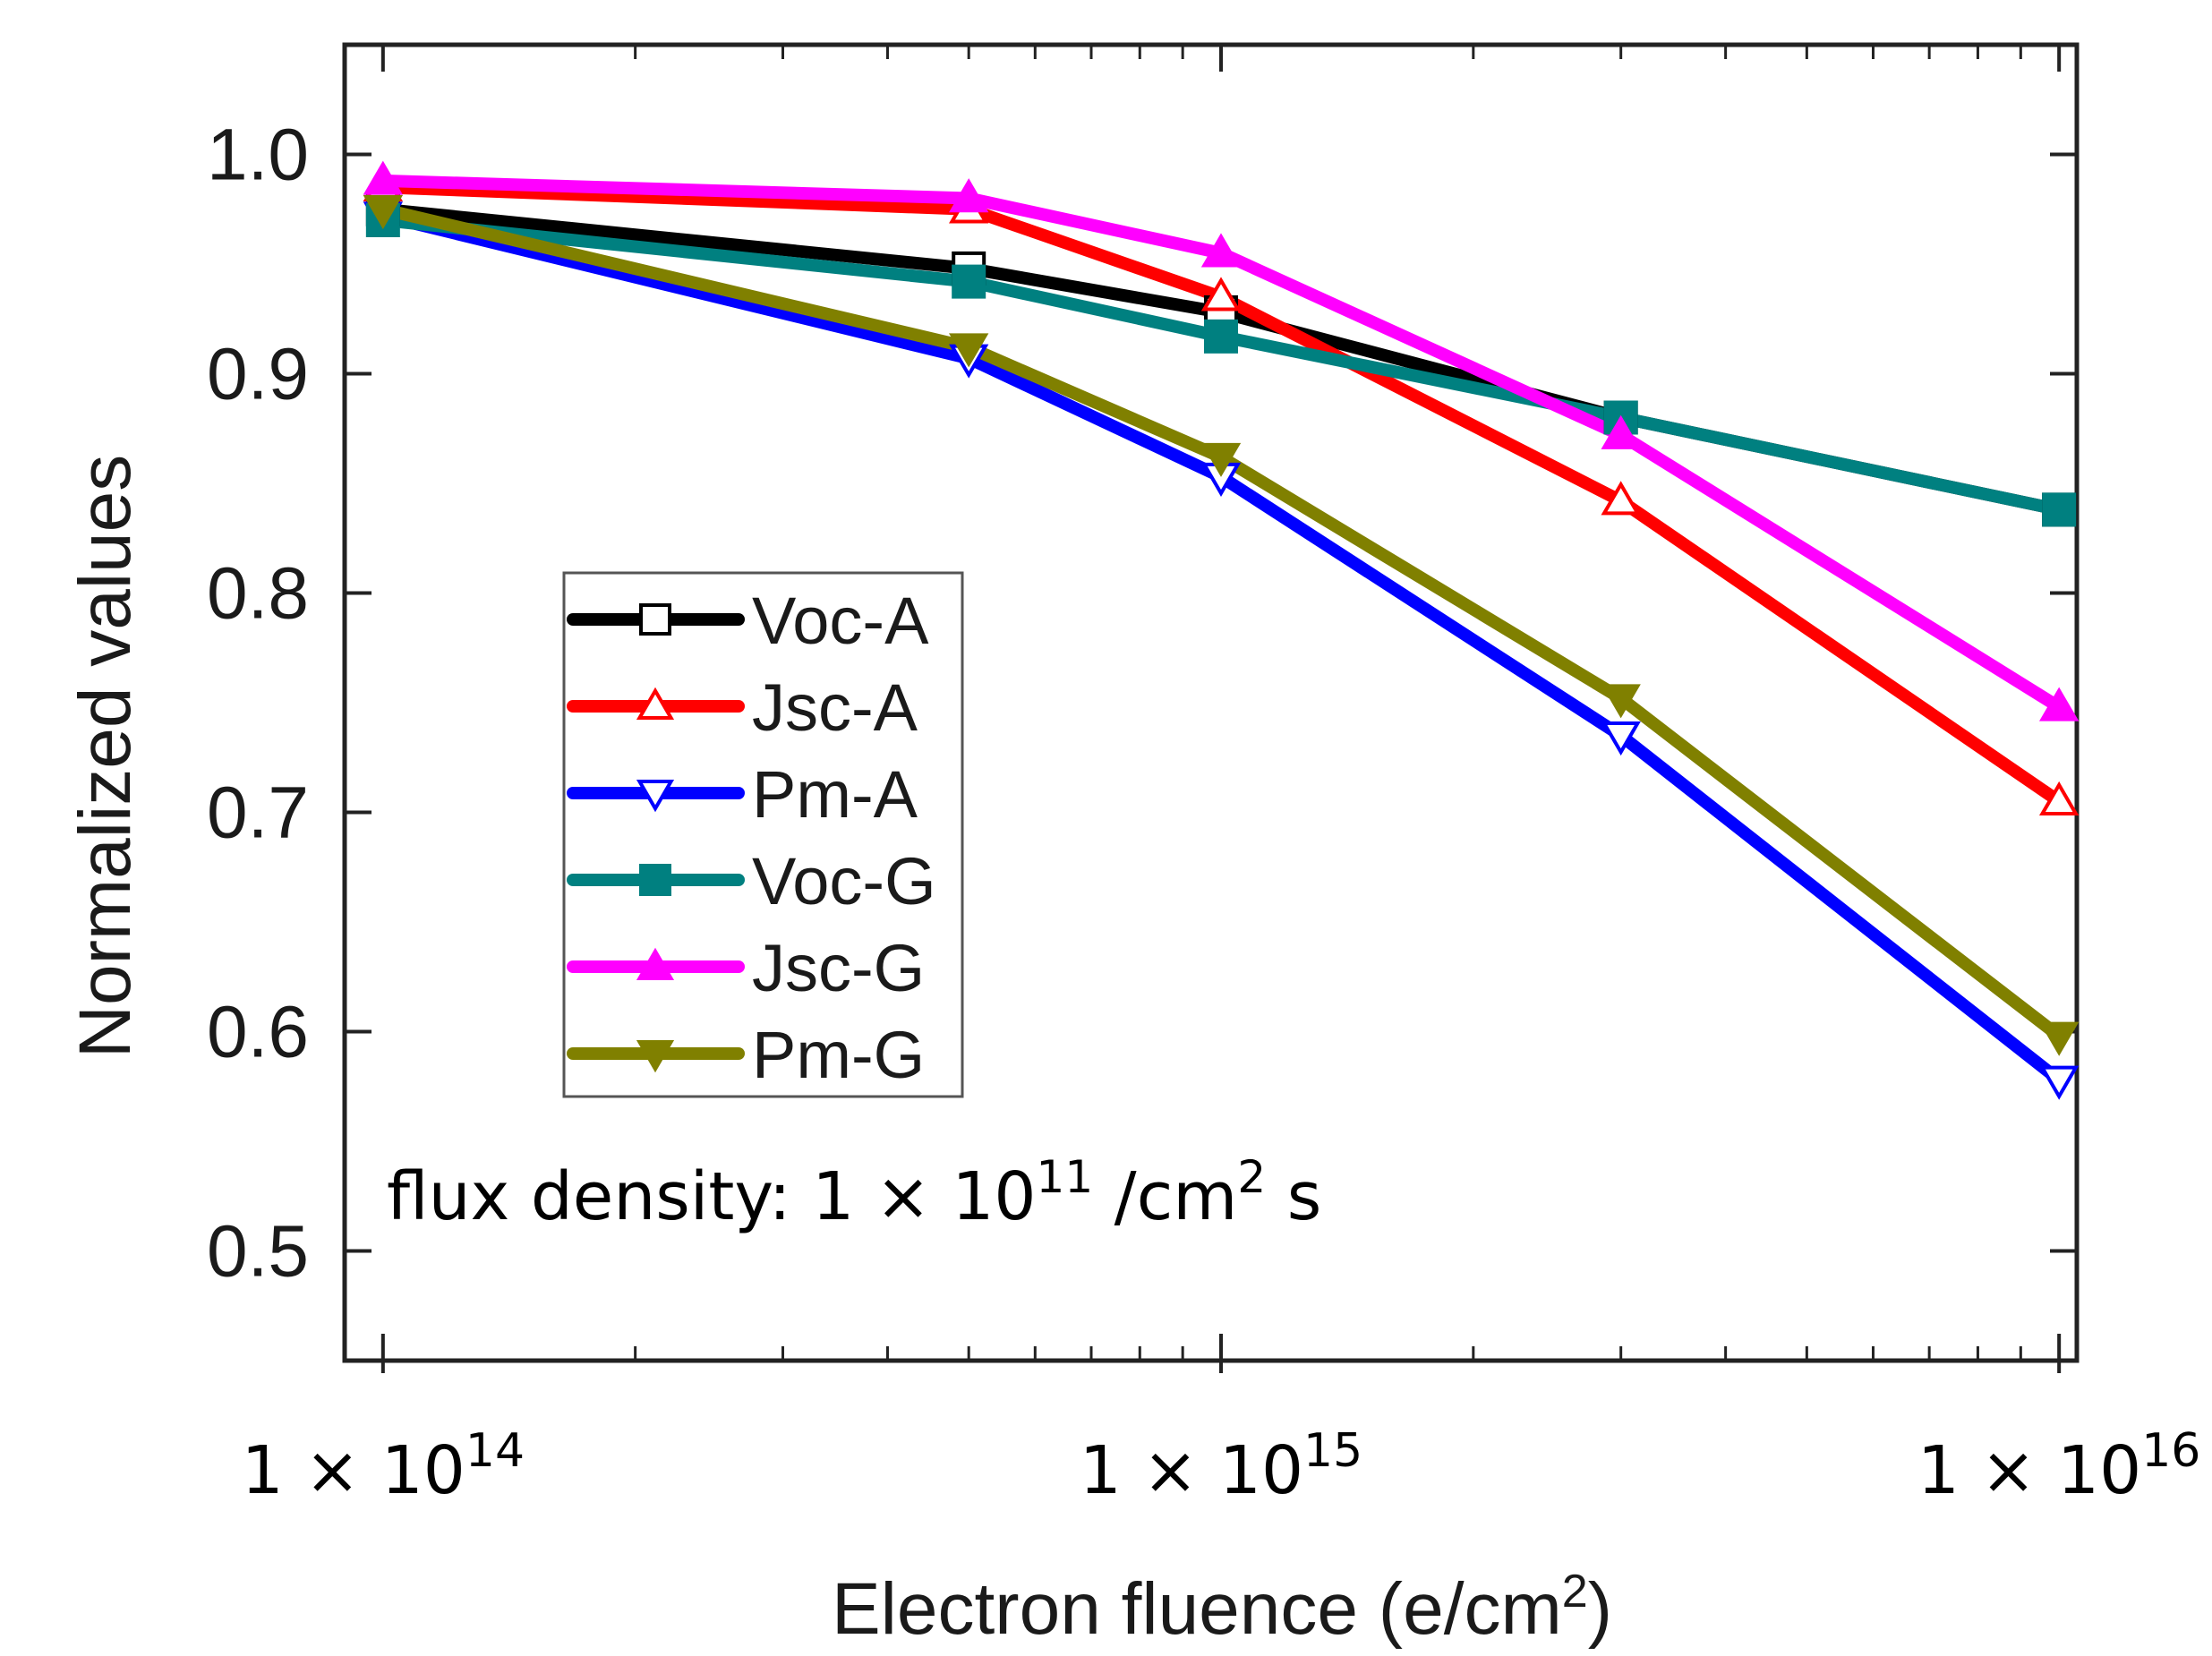 Image resolution: width=2212 pixels, height=1656 pixels. What do you see at coordinates (840, 621) in the screenshot?
I see `legend-label-voc-a: Voc-A` at bounding box center [840, 621].